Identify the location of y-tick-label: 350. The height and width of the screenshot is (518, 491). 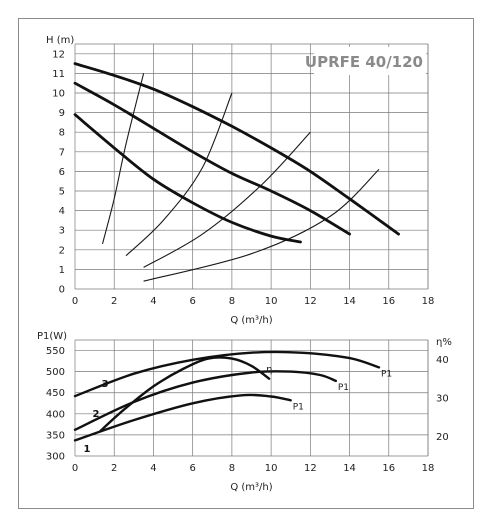
(55, 435).